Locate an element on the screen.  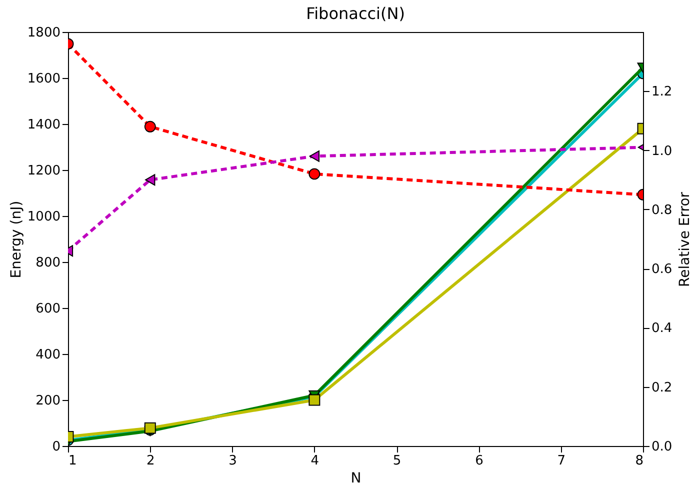
y-tick-label: 1600 is located at coordinates (43, 79).